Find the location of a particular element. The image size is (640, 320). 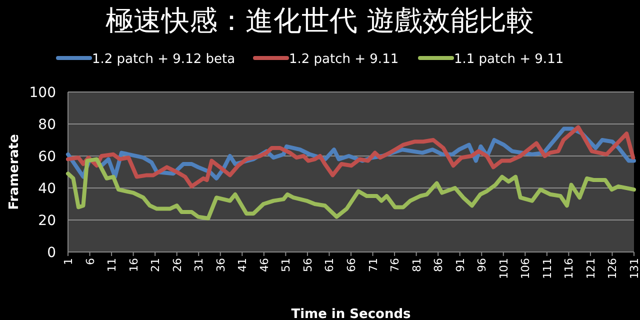

y-tick-label: 60 is located at coordinates (47, 157).